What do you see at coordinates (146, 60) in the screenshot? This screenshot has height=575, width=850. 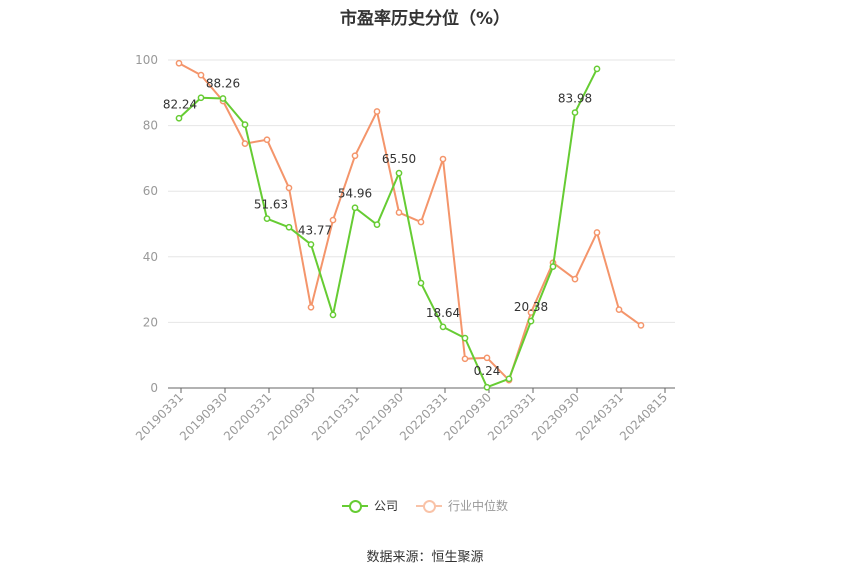 I see `y-tick-label: 100` at bounding box center [146, 60].